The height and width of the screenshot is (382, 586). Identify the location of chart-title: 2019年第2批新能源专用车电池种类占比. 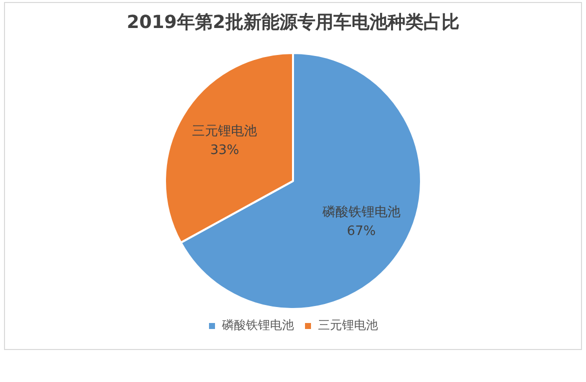
(293, 22).